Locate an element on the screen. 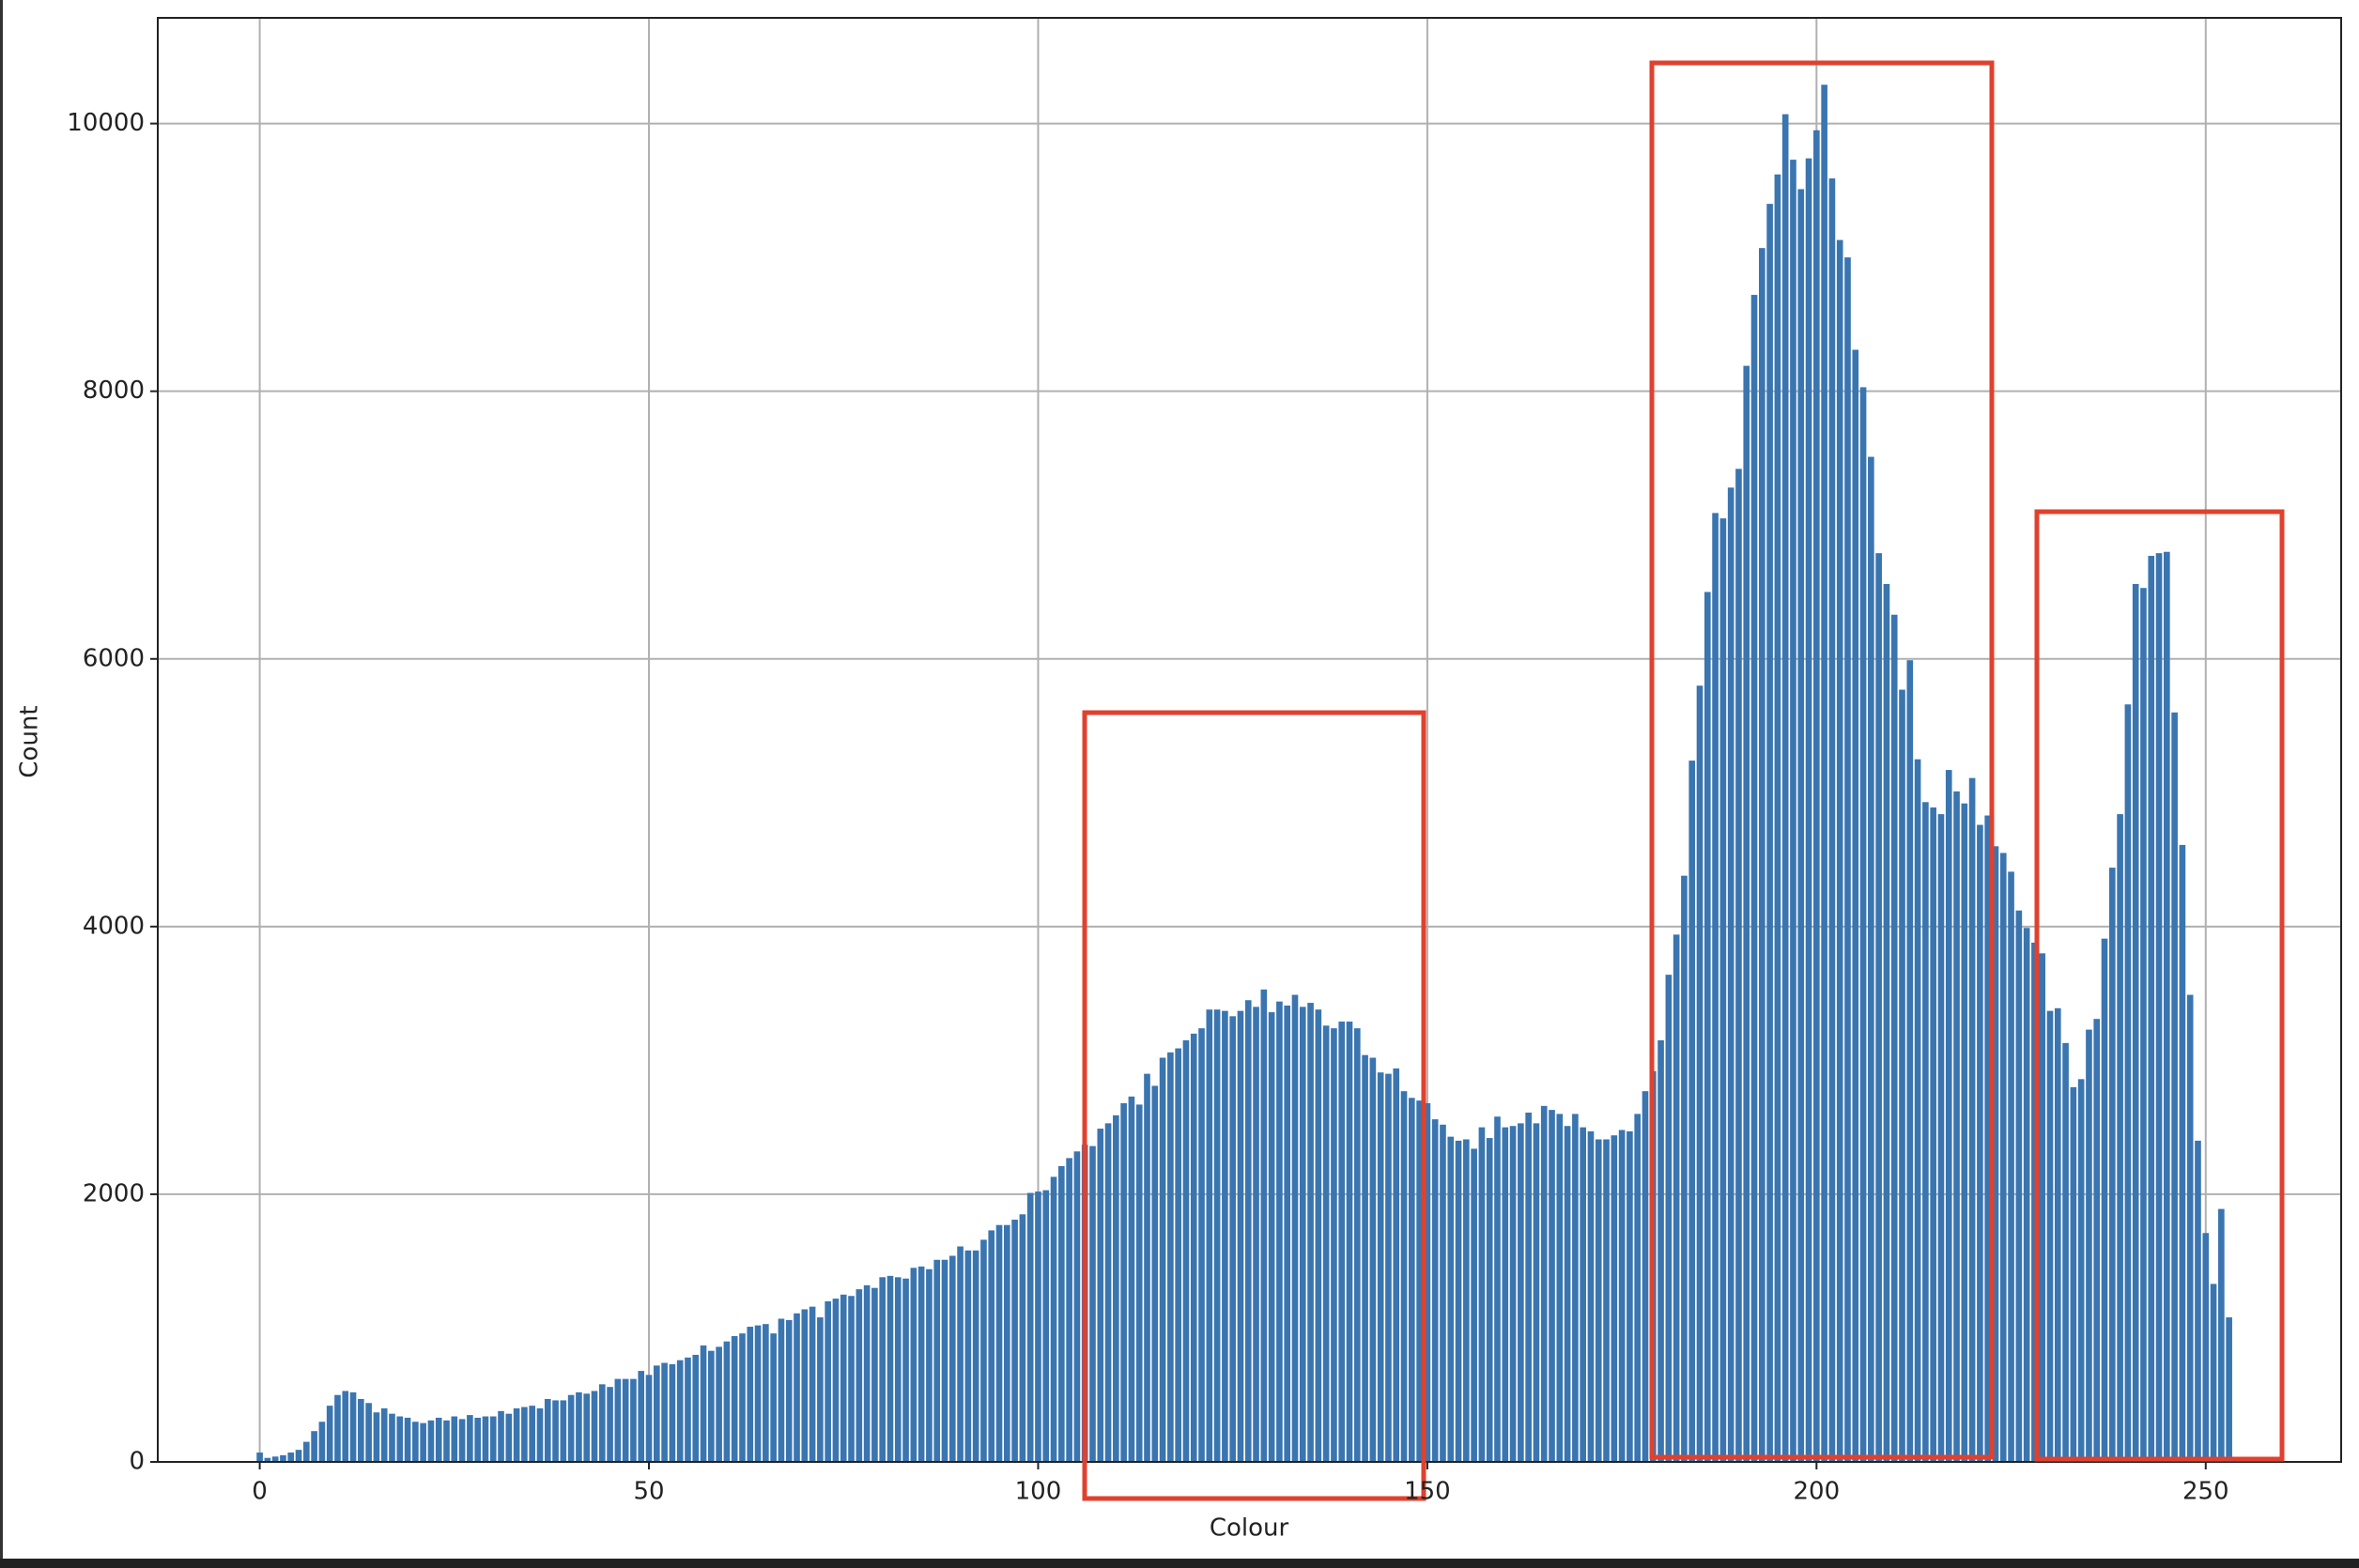 This screenshot has height=1568, width=2359. x-tick-label: 250 is located at coordinates (2205, 1492).